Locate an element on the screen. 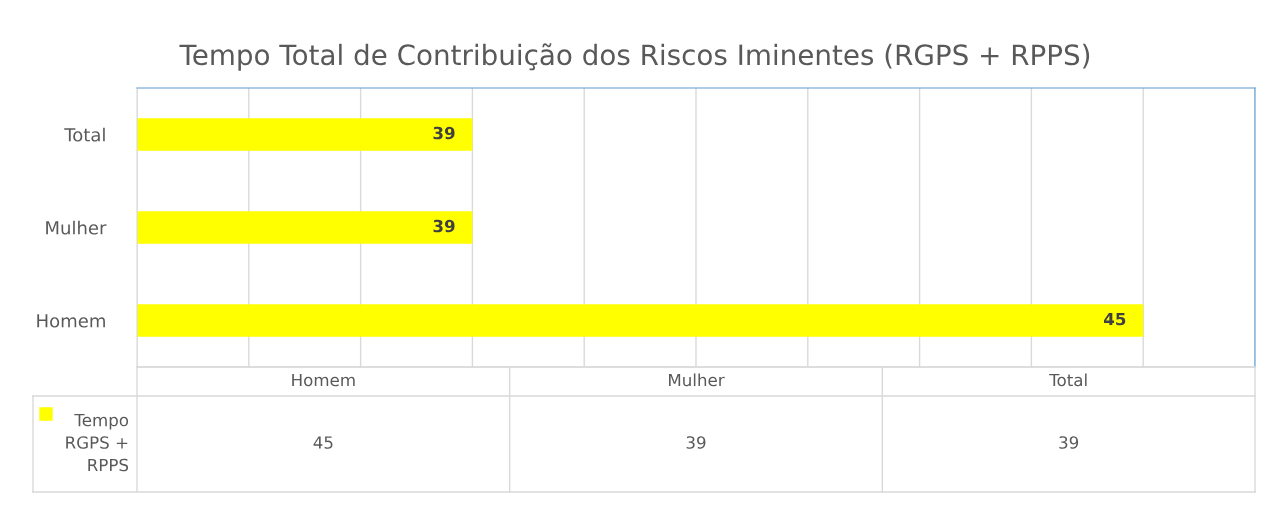  data-label: 45 is located at coordinates (1114, 319).